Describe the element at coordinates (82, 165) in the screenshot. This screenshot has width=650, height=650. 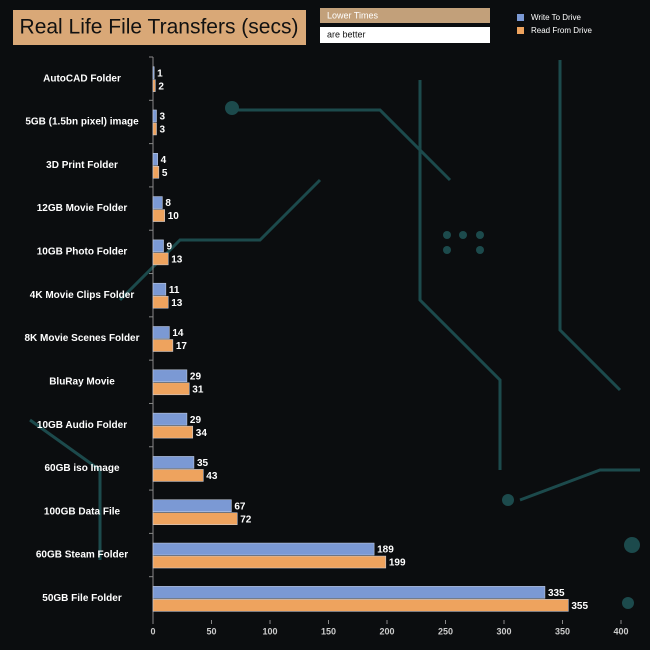
I see `y-tick-label: 3D Print Folder` at that location.